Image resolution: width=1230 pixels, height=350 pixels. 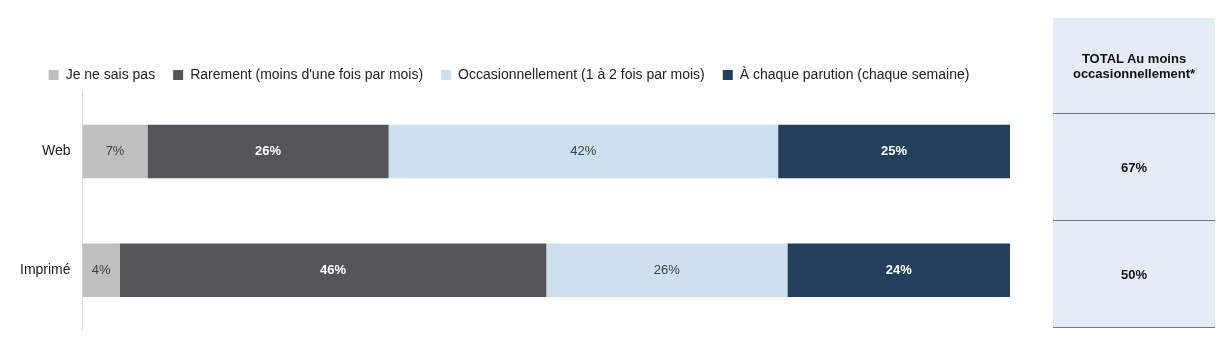 I want to click on text: 50%, so click(x=1134, y=274).